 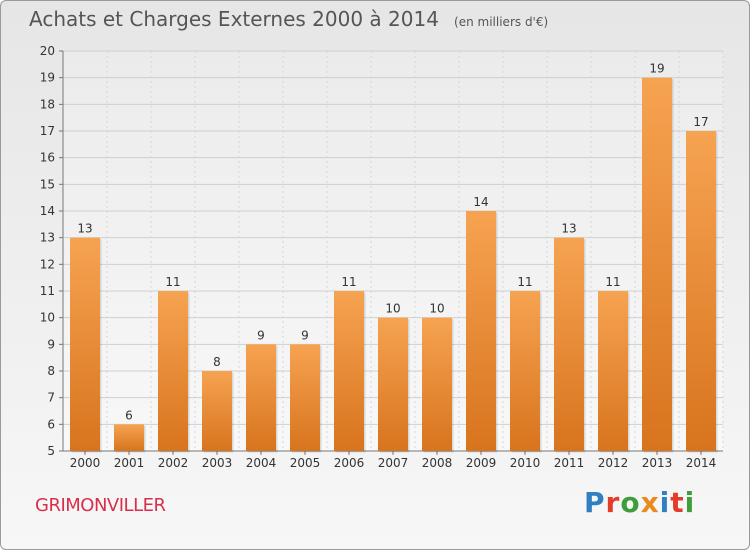 What do you see at coordinates (47, 158) in the screenshot?
I see `y-tick-label: 16` at bounding box center [47, 158].